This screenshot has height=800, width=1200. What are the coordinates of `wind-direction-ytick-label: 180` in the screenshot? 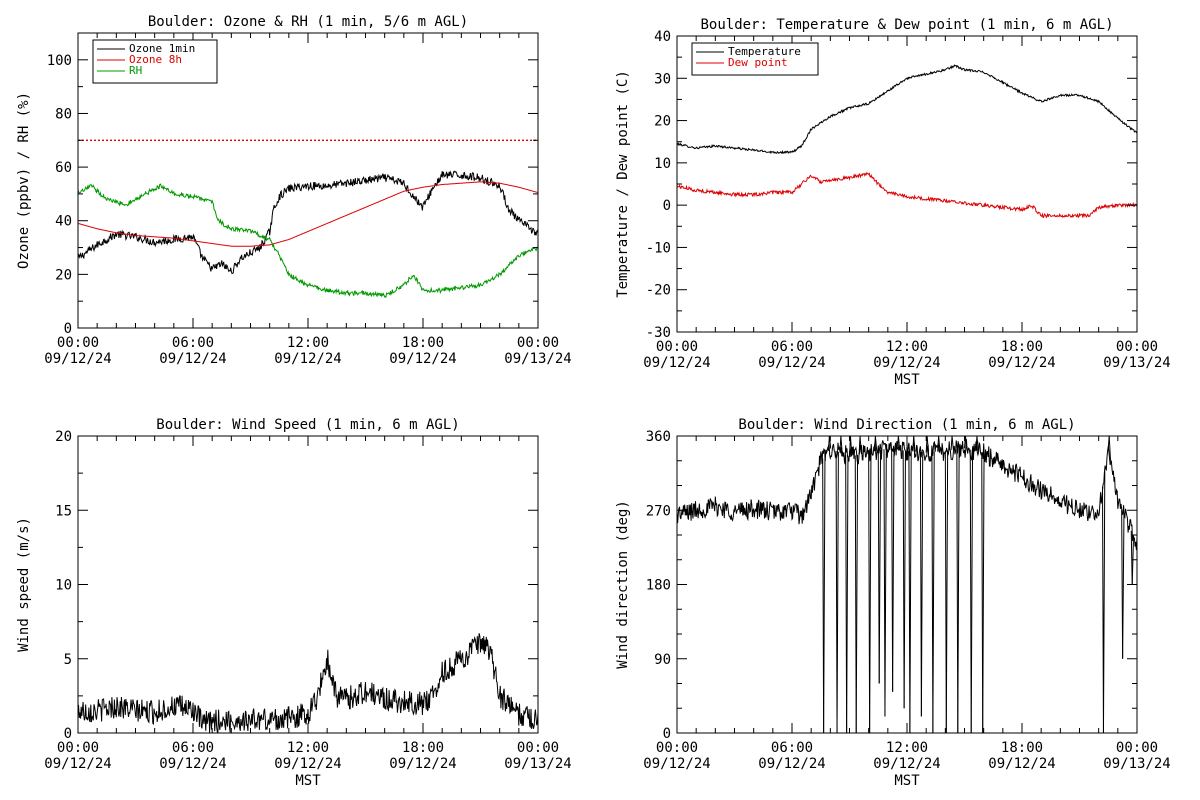 It's located at (658, 586).